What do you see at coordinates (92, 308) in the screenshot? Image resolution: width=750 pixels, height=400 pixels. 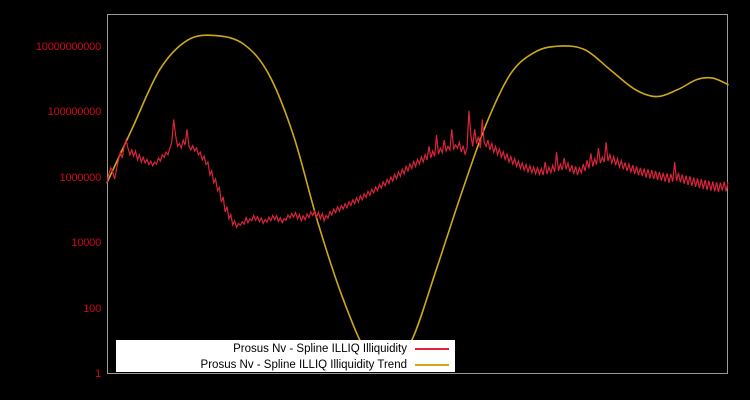 I see `y-axis-tick-label: 100` at bounding box center [92, 308].